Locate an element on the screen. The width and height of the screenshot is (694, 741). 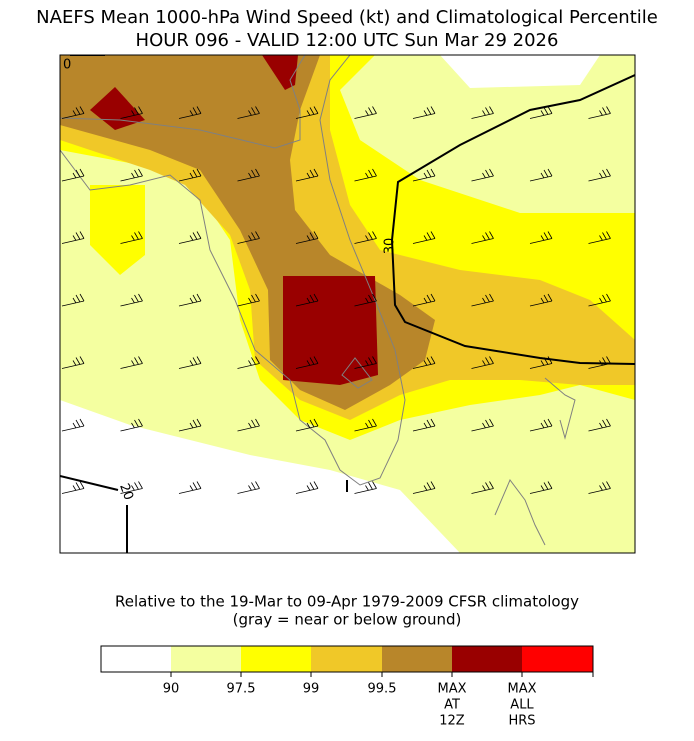
colorbar-label: 12Z is located at coordinates (452, 721).